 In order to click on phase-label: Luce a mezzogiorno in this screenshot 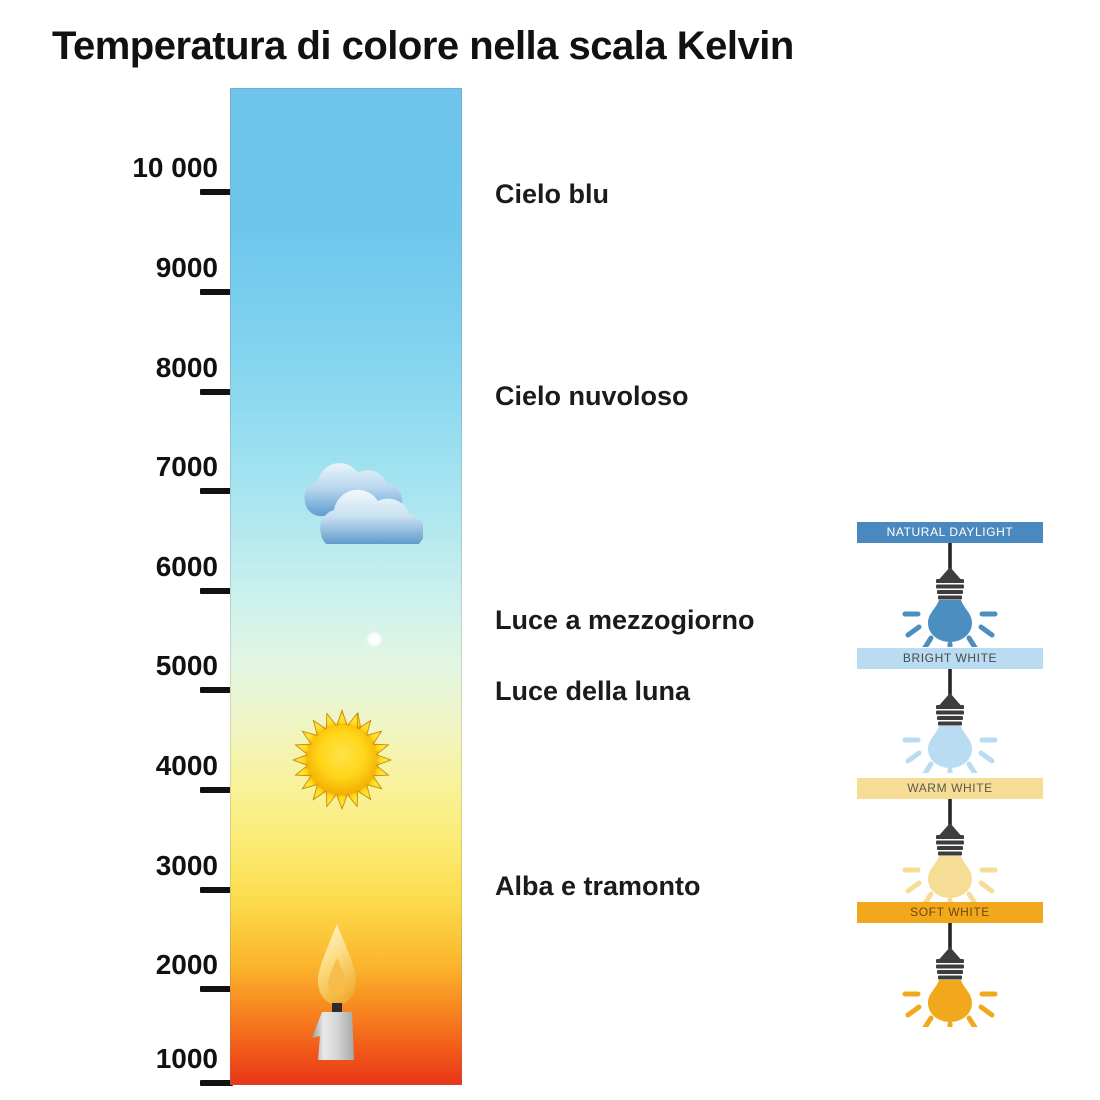, I will do `click(625, 620)`.